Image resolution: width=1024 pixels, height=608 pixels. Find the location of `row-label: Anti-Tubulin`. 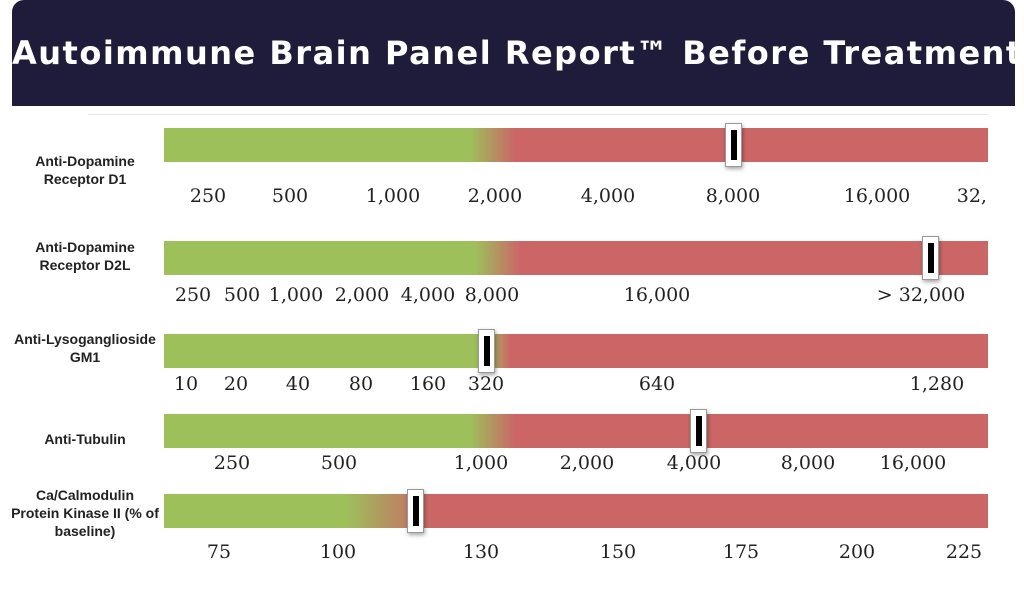

row-label: Anti-Tubulin is located at coordinates (85, 439).